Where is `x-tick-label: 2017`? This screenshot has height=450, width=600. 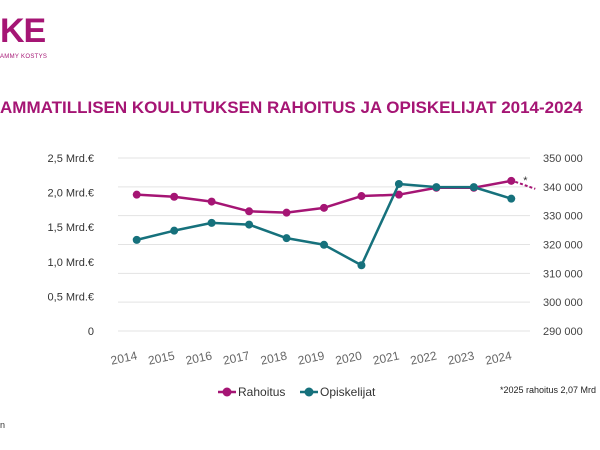 x-tick-label: 2017 is located at coordinates (236, 357).